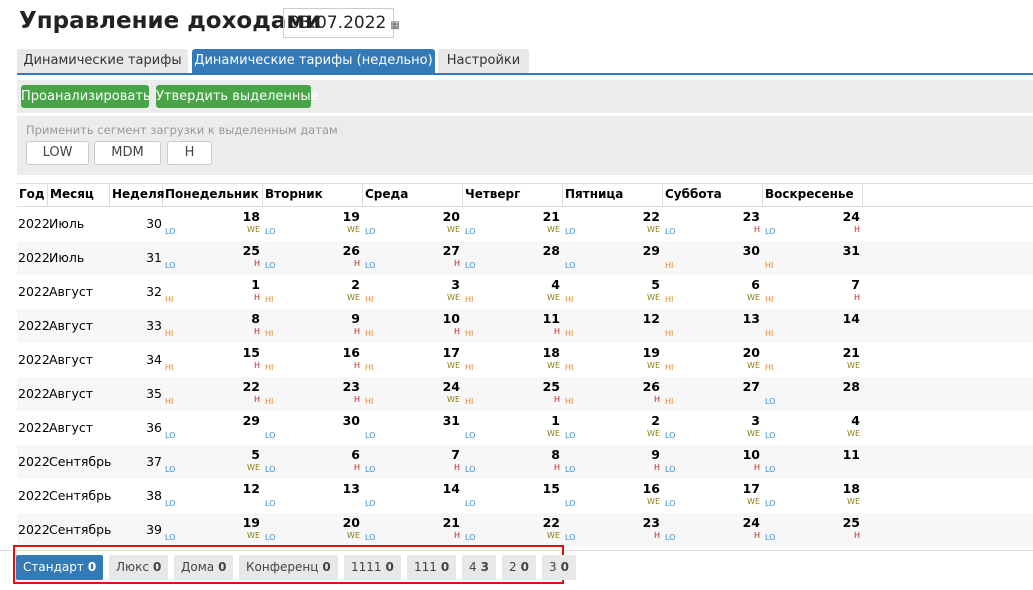  I want to click on day-flag: WE, so click(653, 297).